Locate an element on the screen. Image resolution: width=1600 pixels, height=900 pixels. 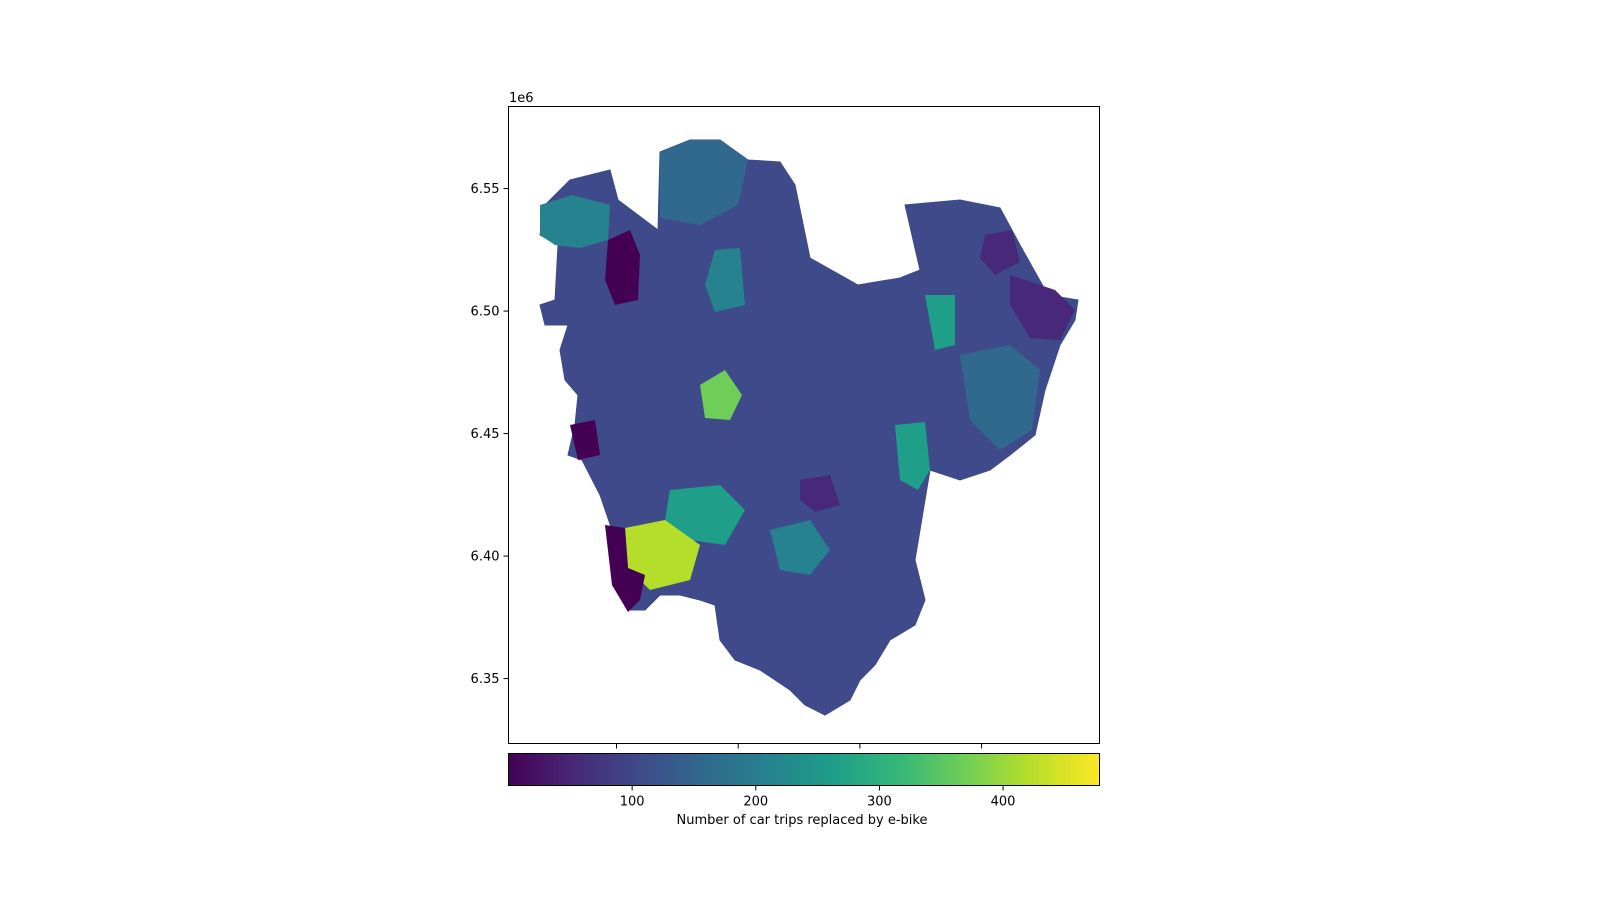
colorbar-tick-label: 200 is located at coordinates (755, 802).